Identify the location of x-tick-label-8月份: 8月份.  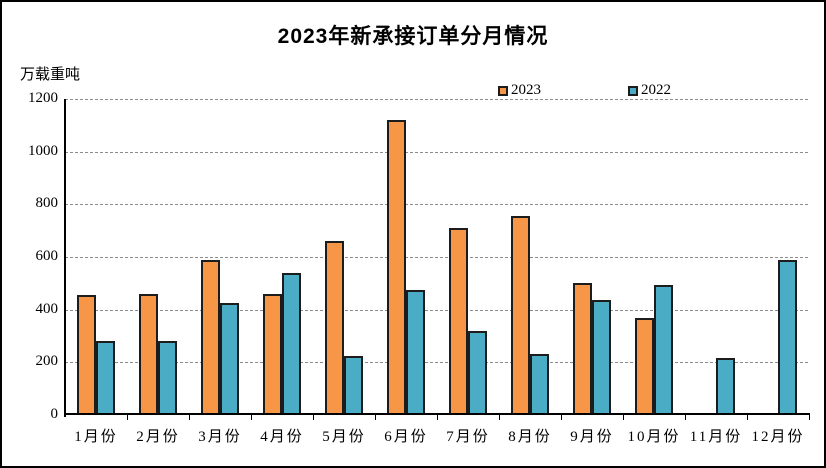
(530, 437).